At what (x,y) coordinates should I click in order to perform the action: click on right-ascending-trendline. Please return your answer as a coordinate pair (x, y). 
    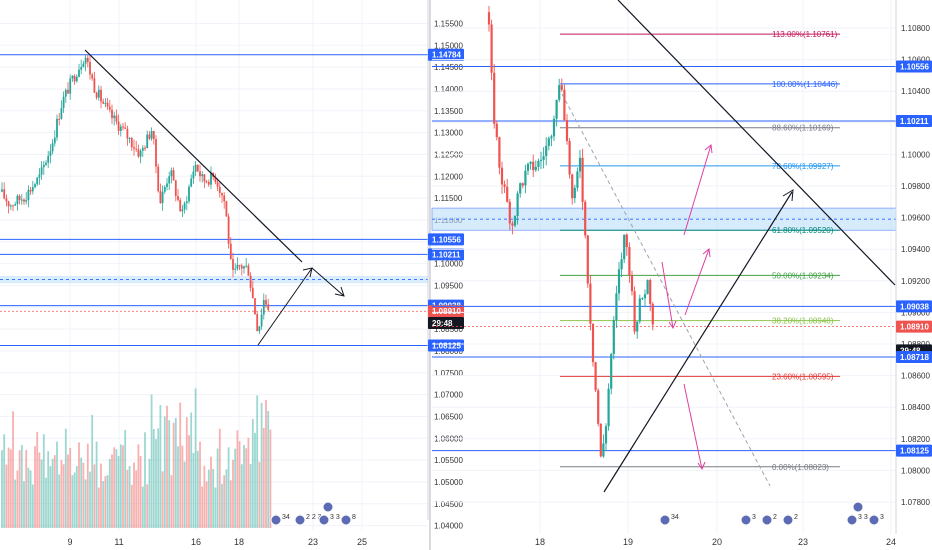
    Looking at the image, I should click on (698, 342).